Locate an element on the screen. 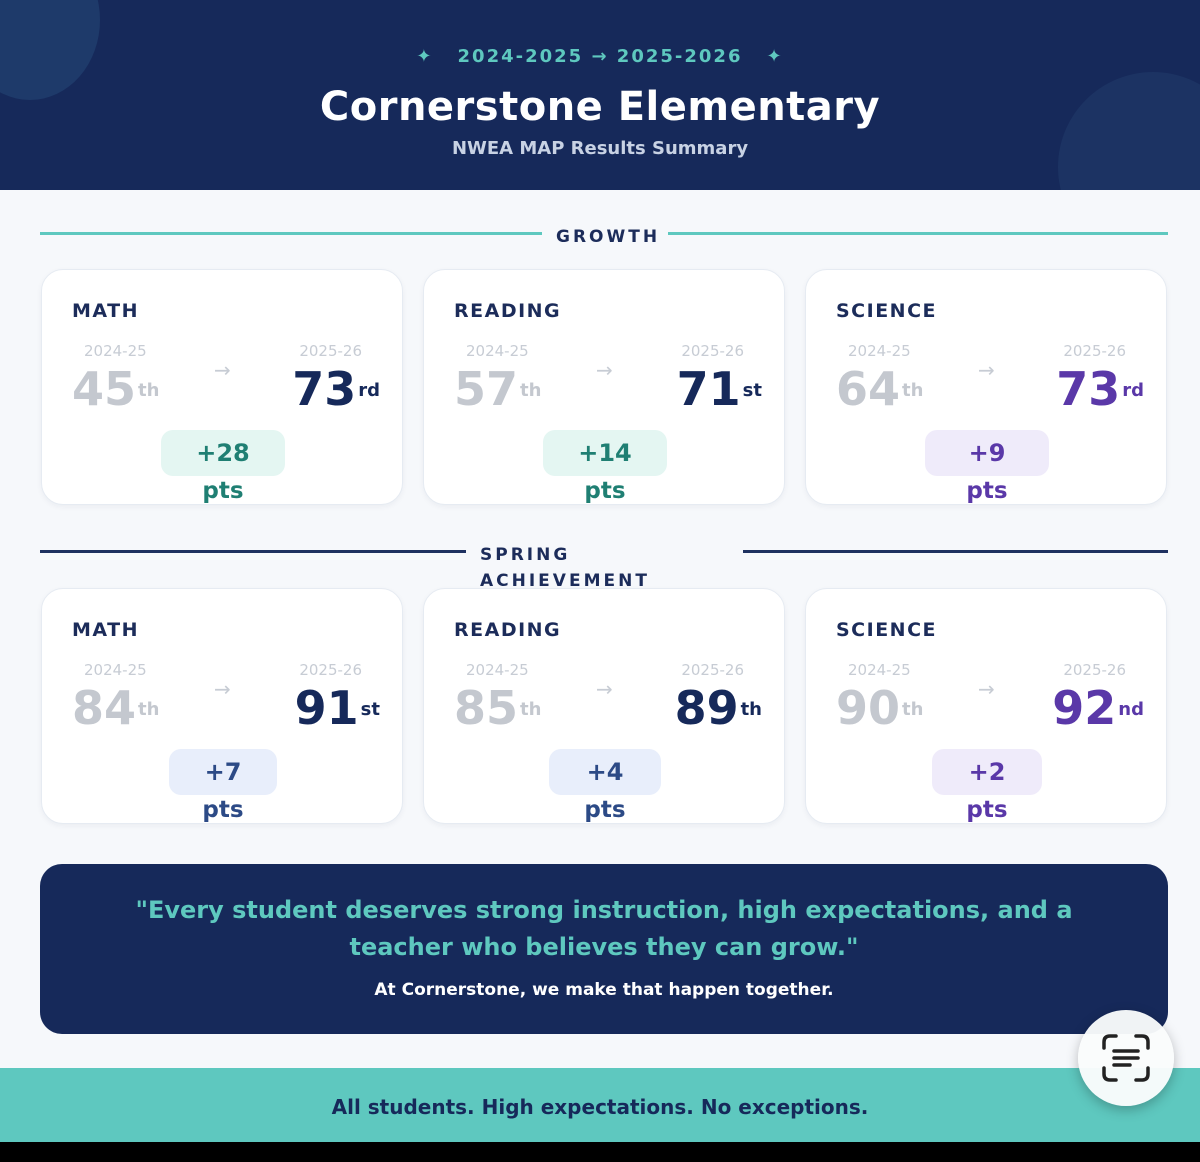 The height and width of the screenshot is (1162, 1200). old-percentile-value: 84 is located at coordinates (104, 708).